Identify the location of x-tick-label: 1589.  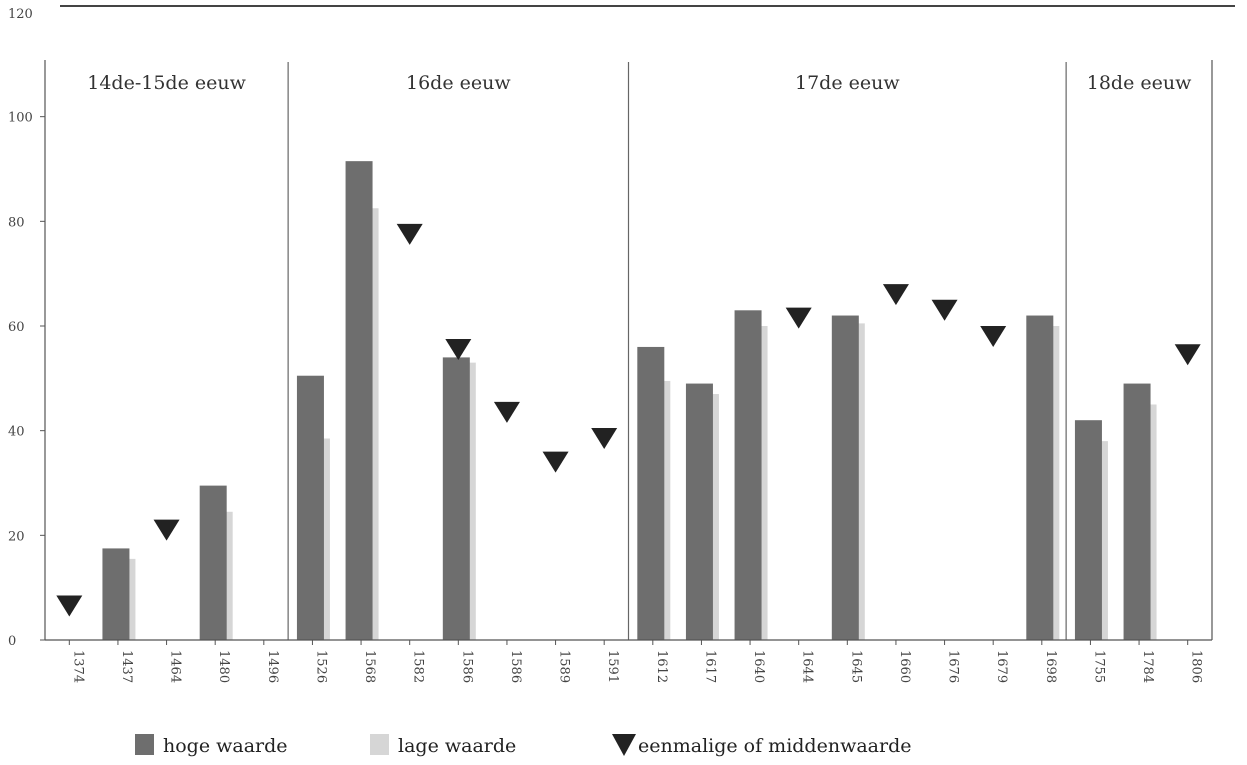
(564, 666).